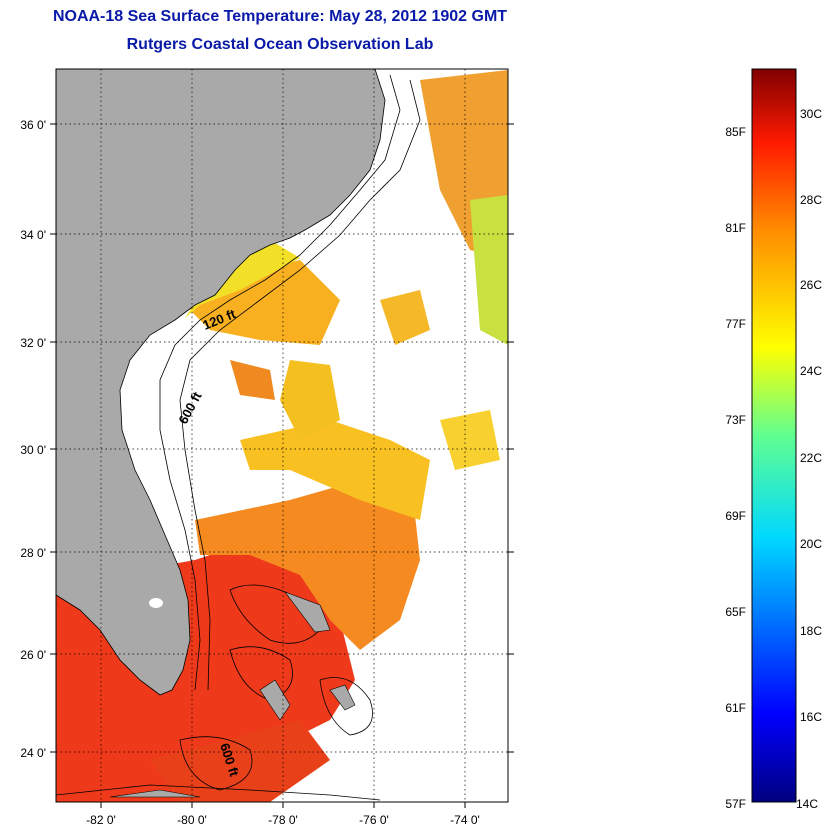 The height and width of the screenshot is (832, 833). I want to click on colorbar-c-label: 16C, so click(811, 717).